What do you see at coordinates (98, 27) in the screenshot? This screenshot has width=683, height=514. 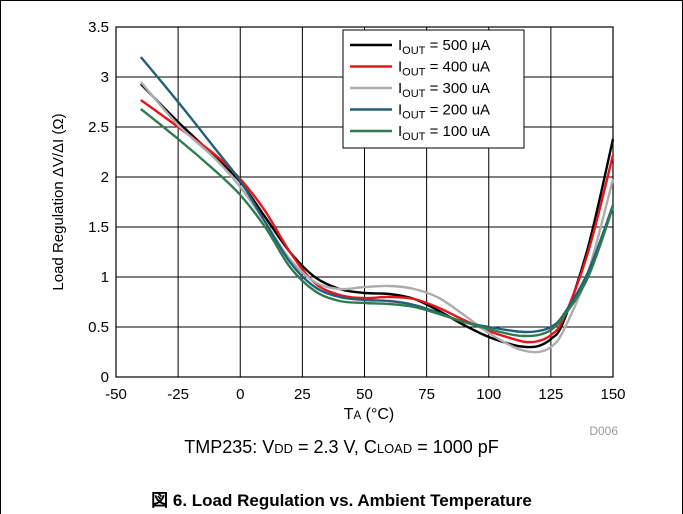 I see `y-tick-label: 3.5` at bounding box center [98, 27].